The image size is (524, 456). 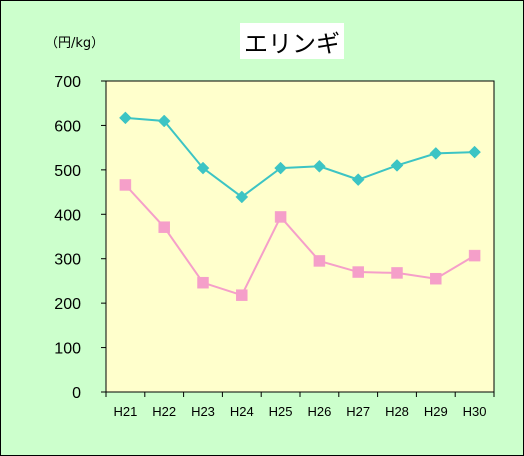 I want to click on x-tick-label: H28, so click(x=397, y=411).